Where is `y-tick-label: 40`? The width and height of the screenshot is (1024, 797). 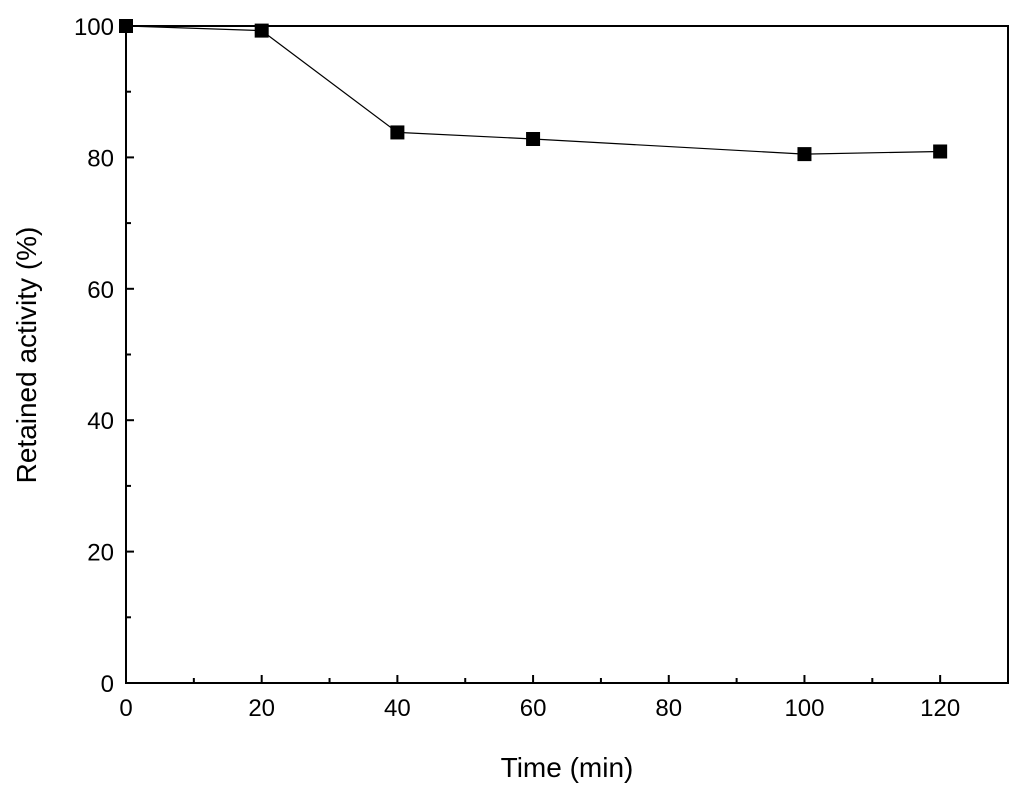
y-tick-label: 40 is located at coordinates (100, 421).